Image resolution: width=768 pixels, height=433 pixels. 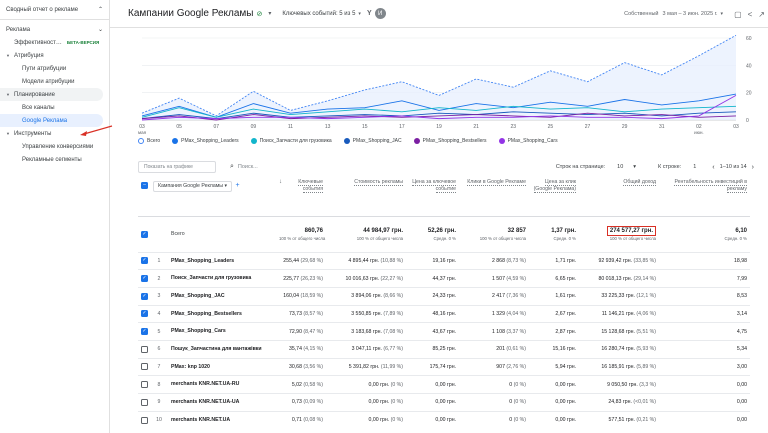 What do you see at coordinates (159, 296) in the screenshot?
I see `row-number: 3` at bounding box center [159, 296].